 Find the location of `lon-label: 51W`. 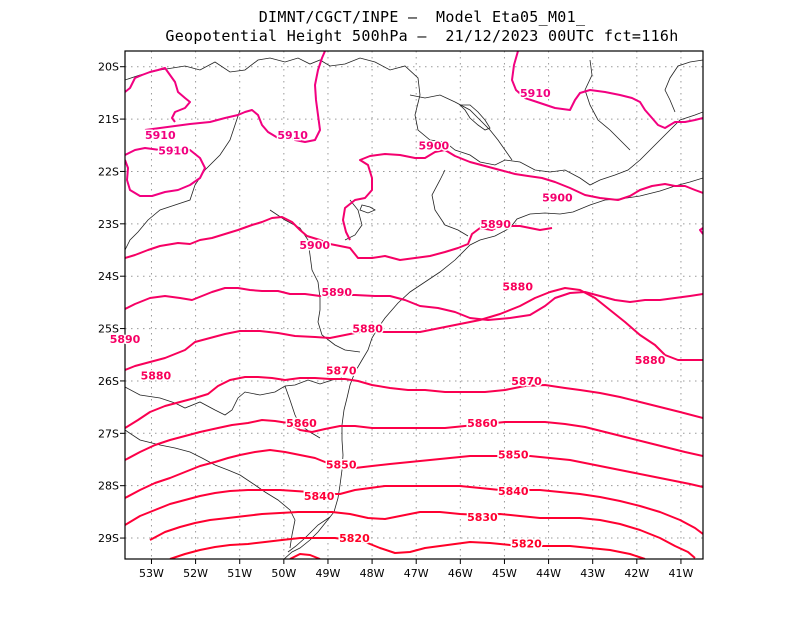

lon-label: 51W is located at coordinates (239, 573).